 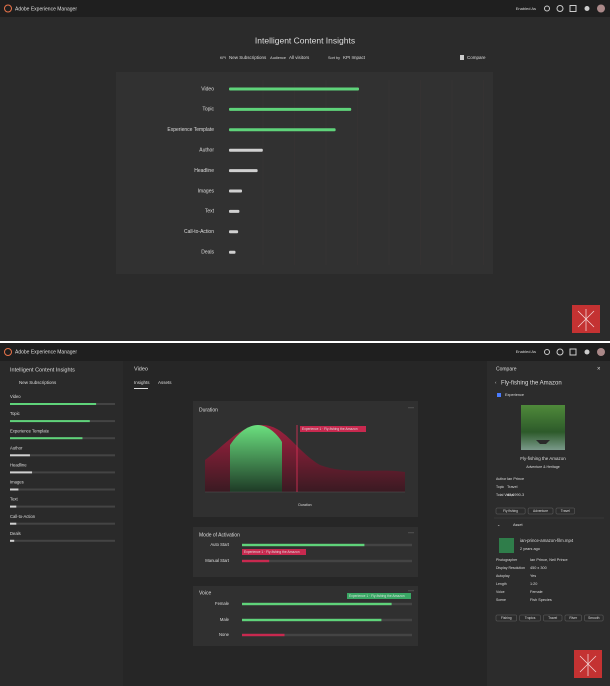 I want to click on section-label: Experience, so click(x=514, y=395).